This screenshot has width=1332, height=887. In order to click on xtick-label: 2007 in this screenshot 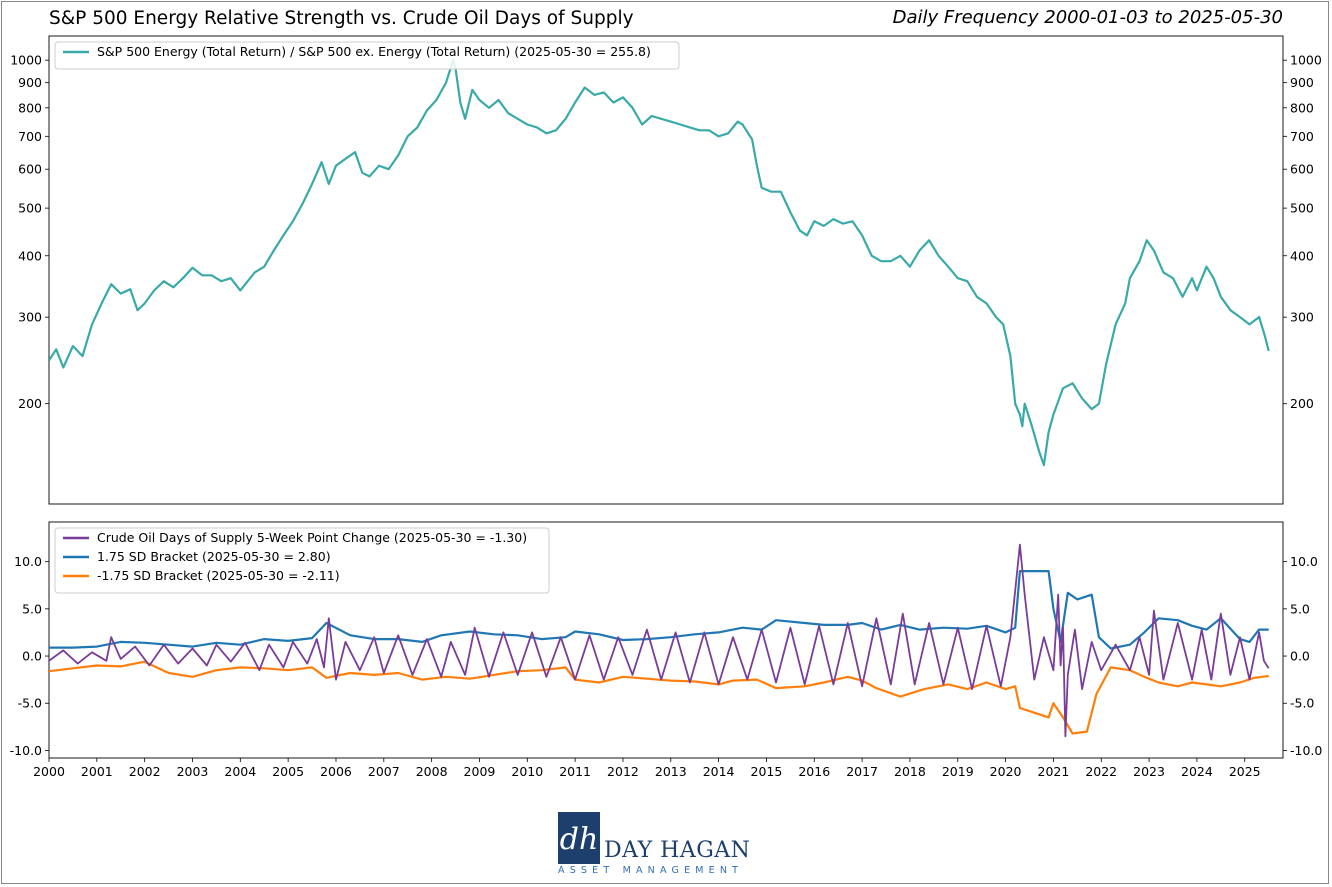, I will do `click(384, 771)`.